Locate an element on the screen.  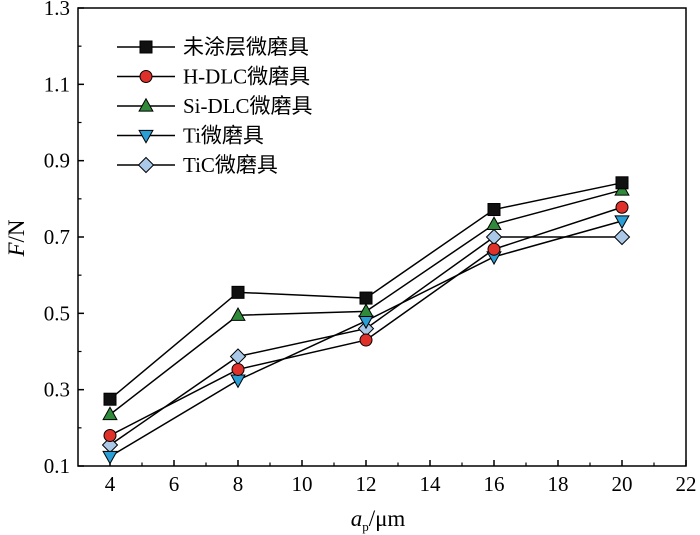
legend: 未涂层微磨具 H-DLC微磨具 Si-DLC微磨具 Ti微磨具 TiC微磨具 is located at coordinates (215, 106).